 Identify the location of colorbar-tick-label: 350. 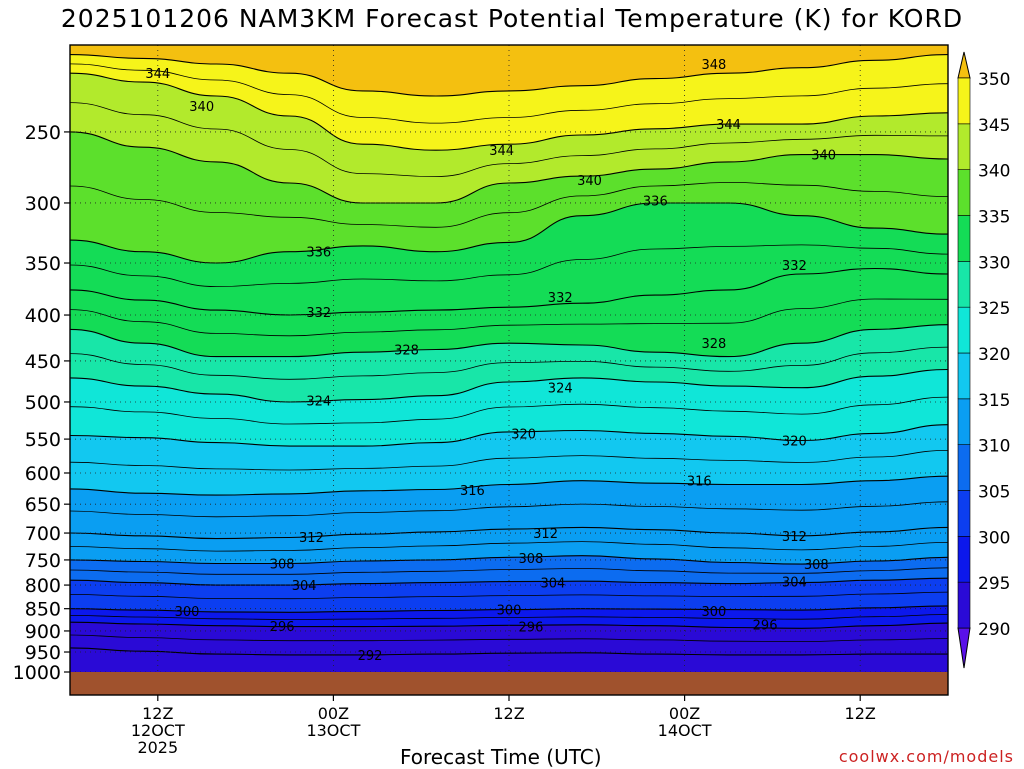
(994, 80).